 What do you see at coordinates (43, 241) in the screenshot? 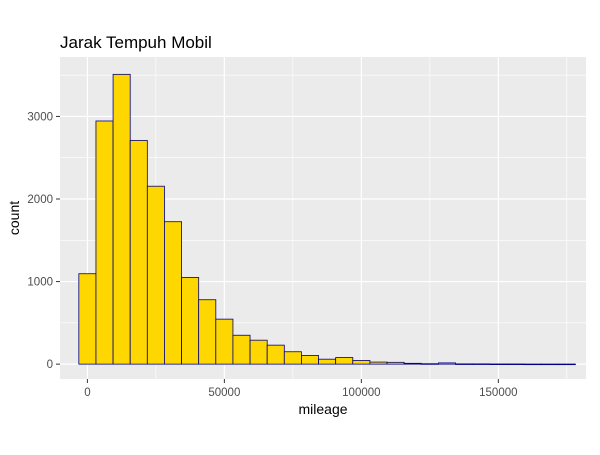
I see `y-axis-ticks: 0 1000 2000 3000` at bounding box center [43, 241].